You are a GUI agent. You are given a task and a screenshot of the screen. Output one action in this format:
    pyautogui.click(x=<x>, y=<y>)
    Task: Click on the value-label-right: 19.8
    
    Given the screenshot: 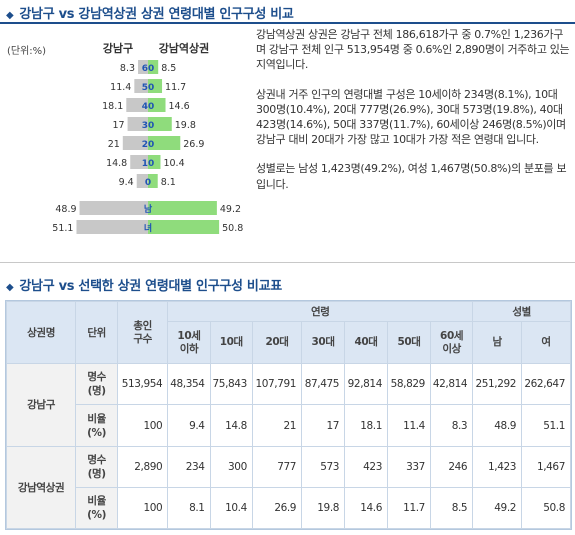 What is the action you would take?
    pyautogui.click(x=185, y=125)
    